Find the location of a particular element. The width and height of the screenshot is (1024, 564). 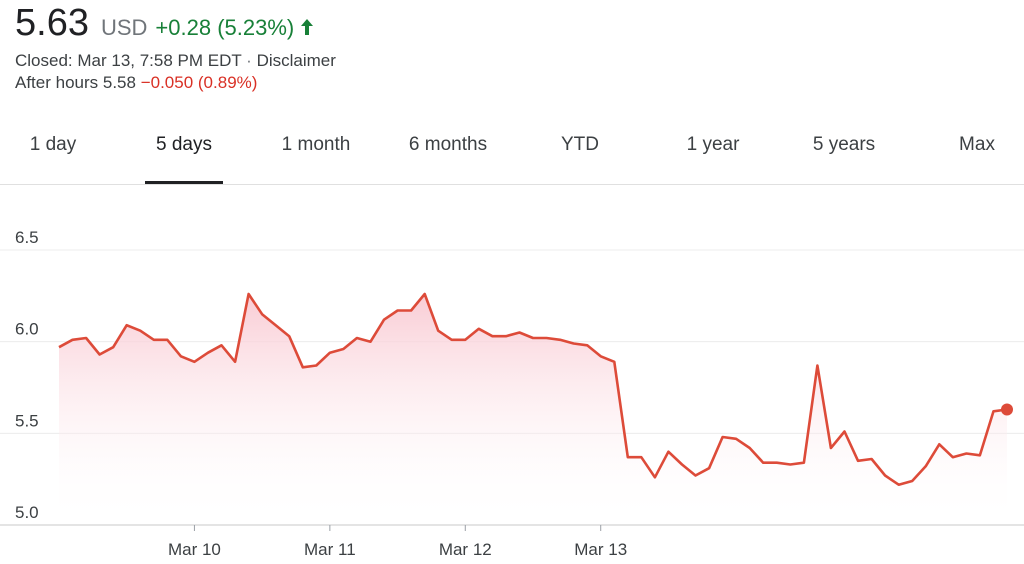

price-change: +0.28 (5.23%) is located at coordinates (225, 27).